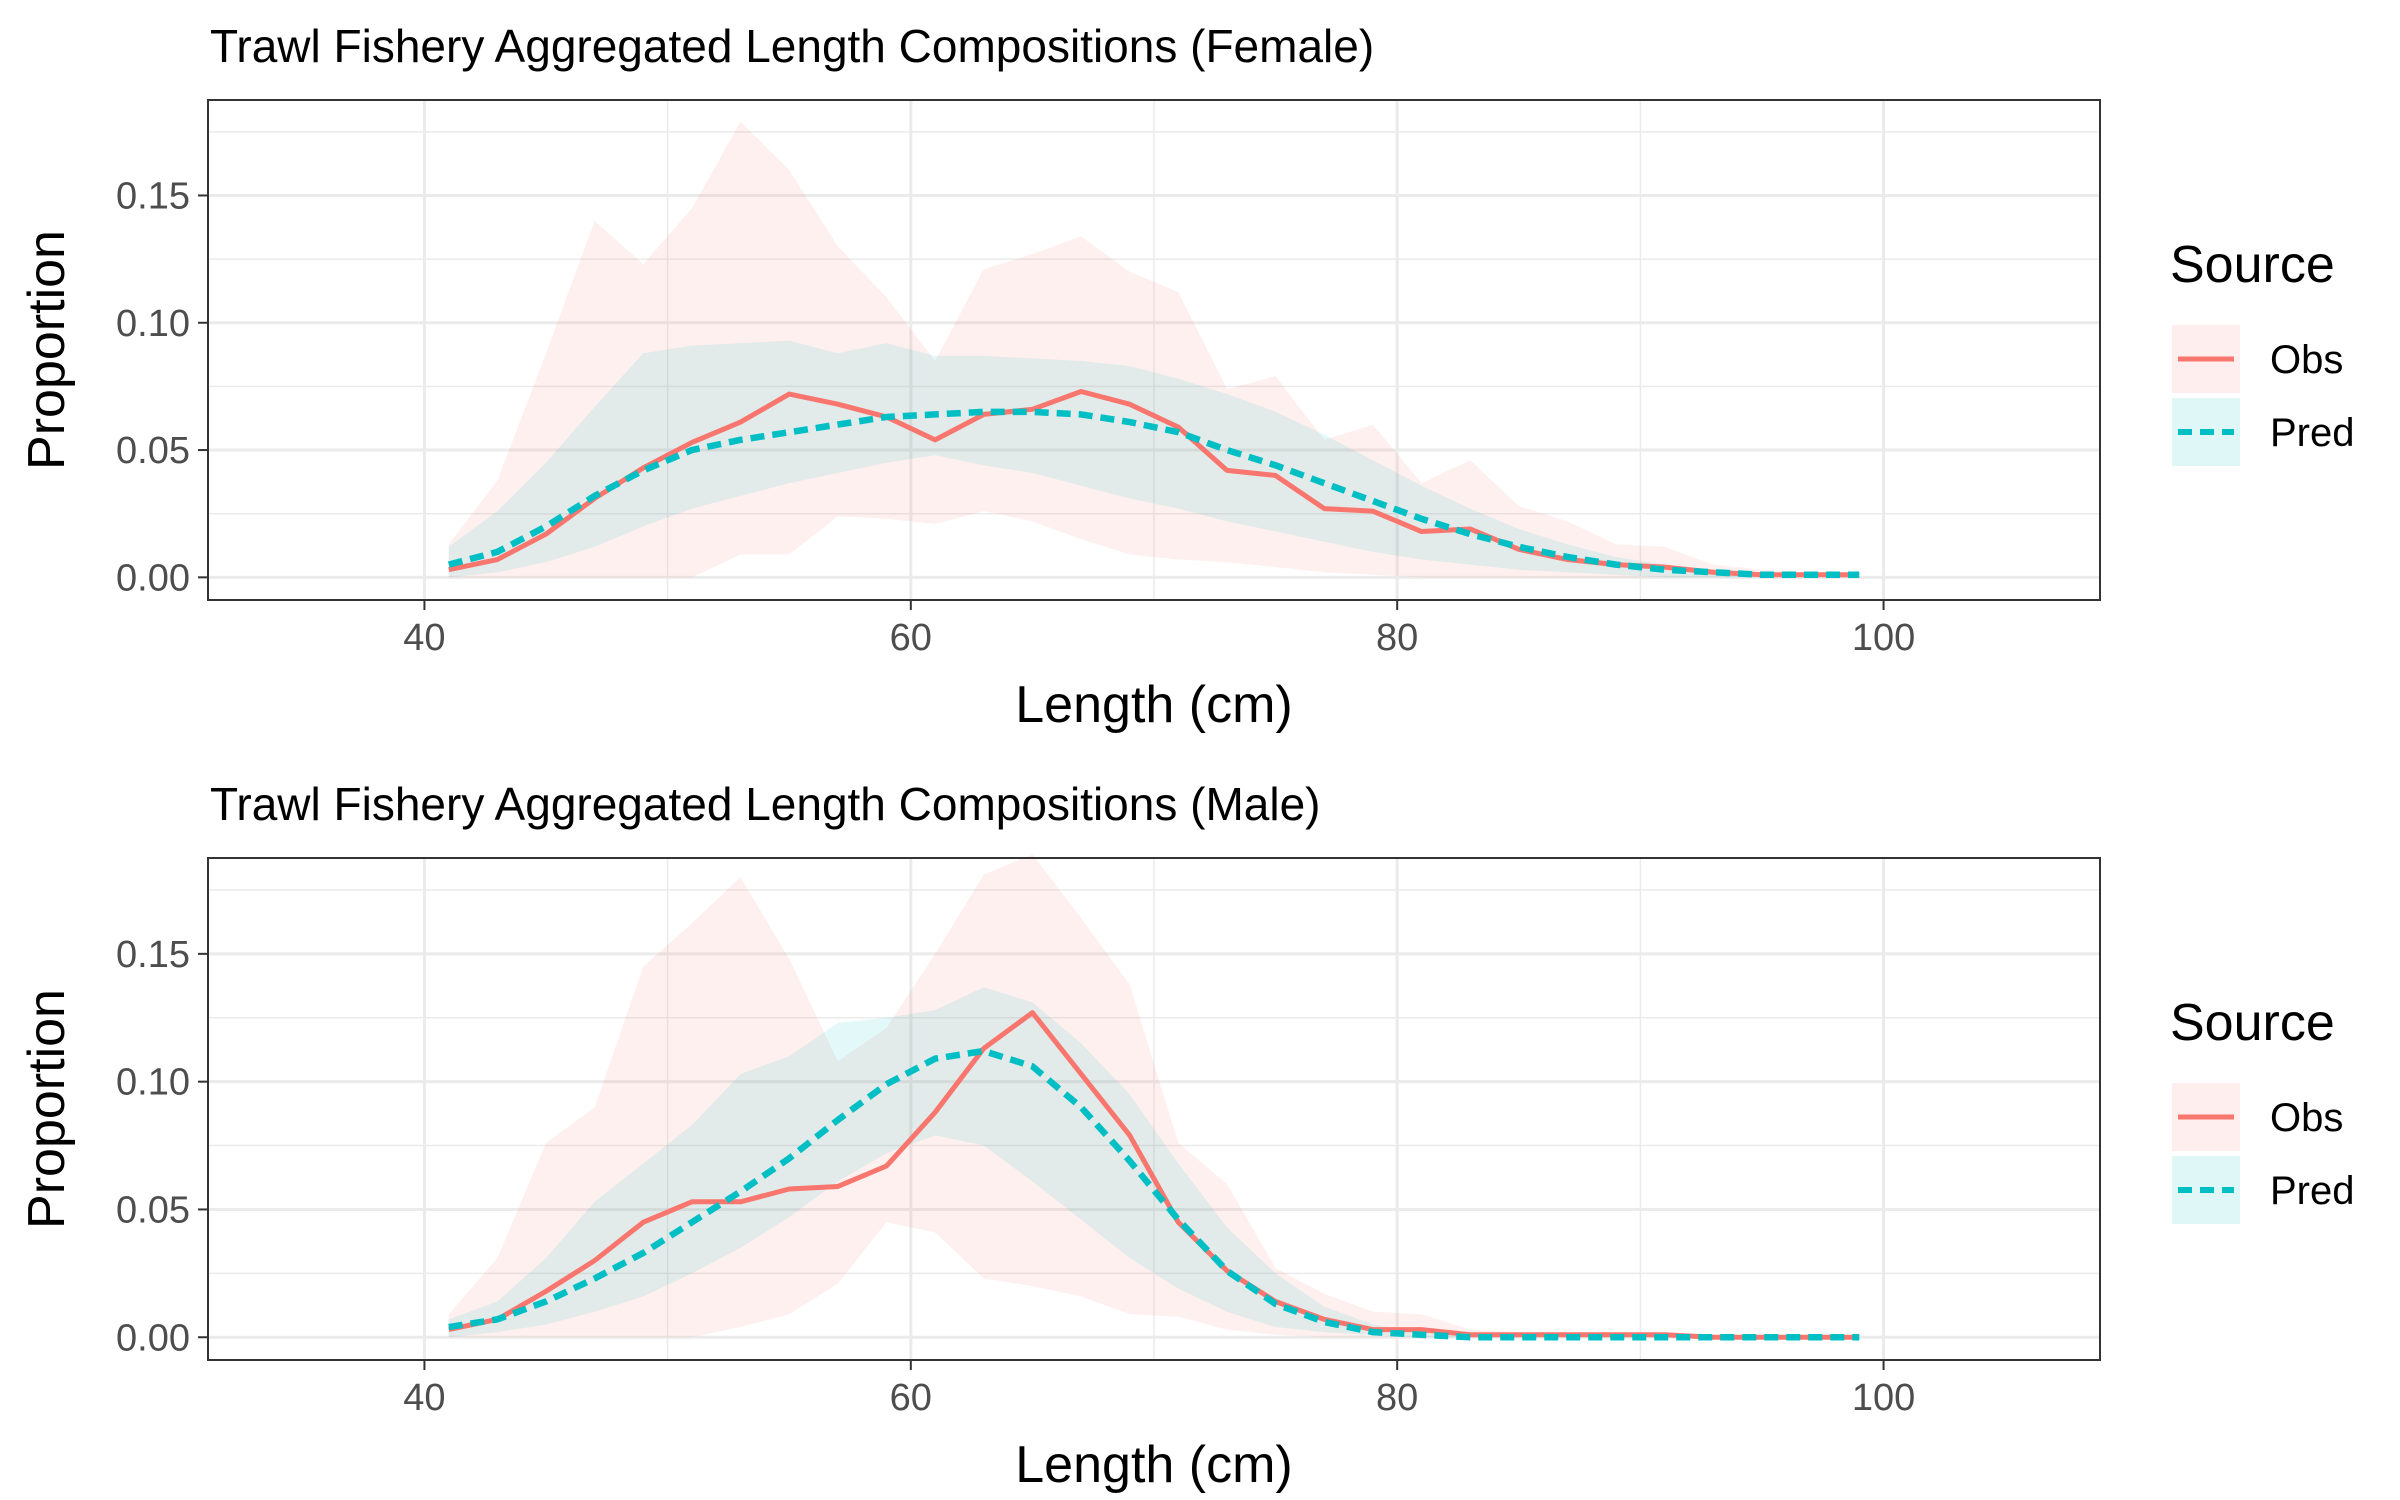 Image resolution: width=2400 pixels, height=1500 pixels. What do you see at coordinates (1397, 1398) in the screenshot?
I see `male-x-tick-label: 80` at bounding box center [1397, 1398].